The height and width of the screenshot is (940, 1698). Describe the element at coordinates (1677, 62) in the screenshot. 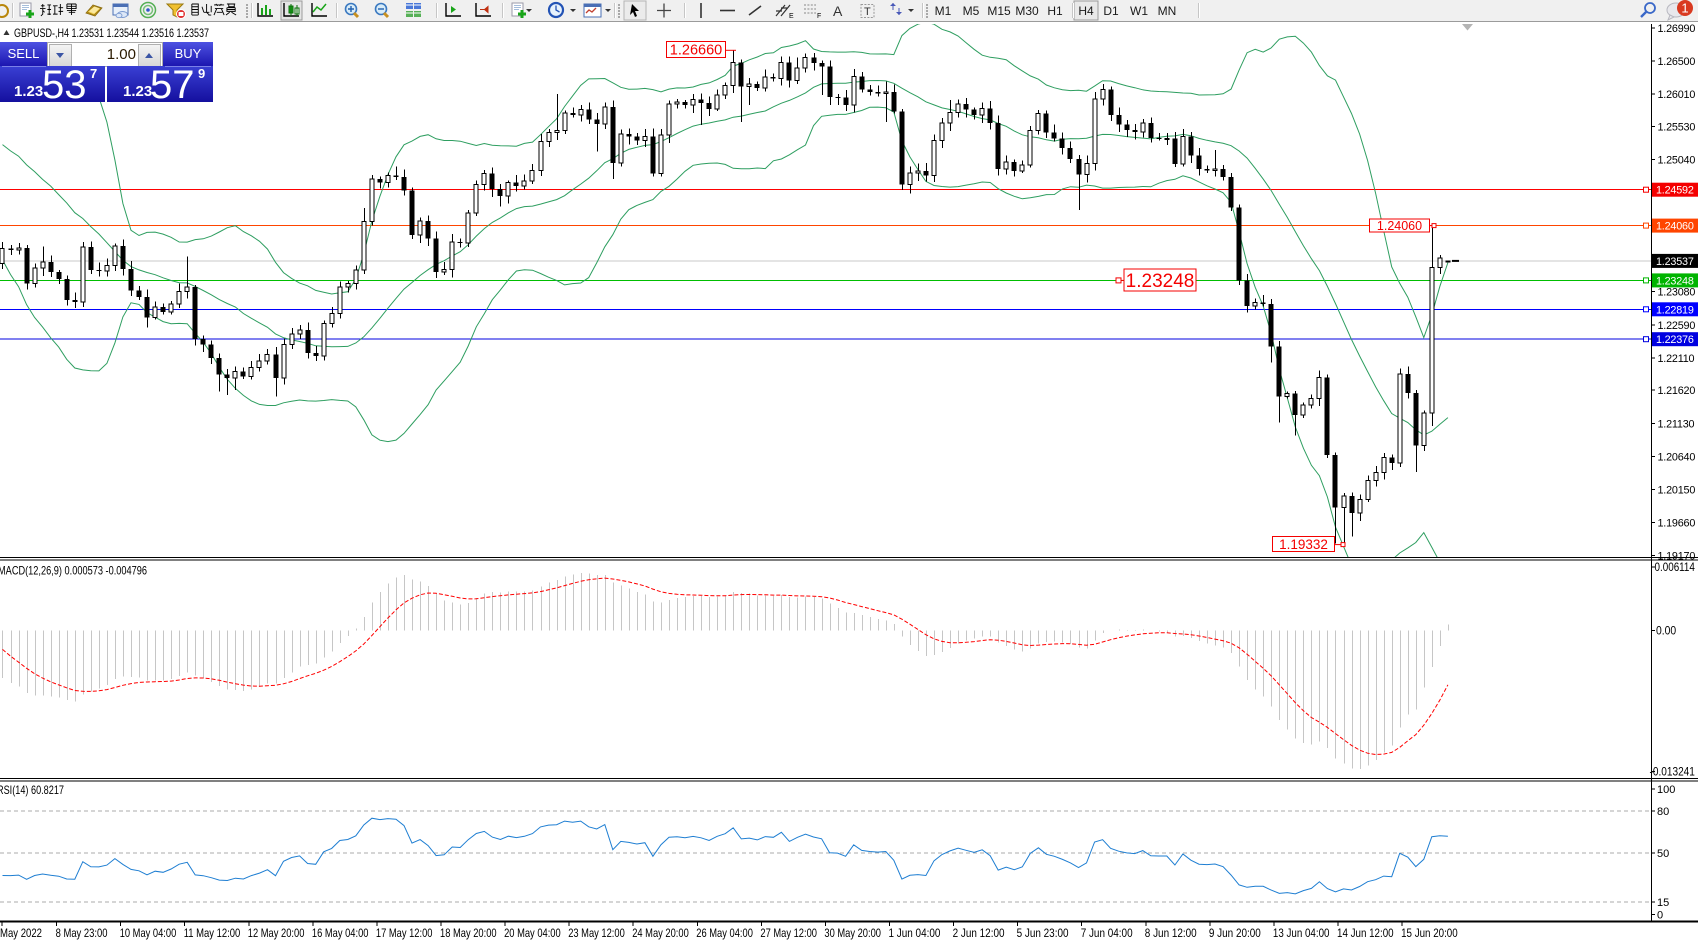

I see `svg-text: 1.26500` at that location.